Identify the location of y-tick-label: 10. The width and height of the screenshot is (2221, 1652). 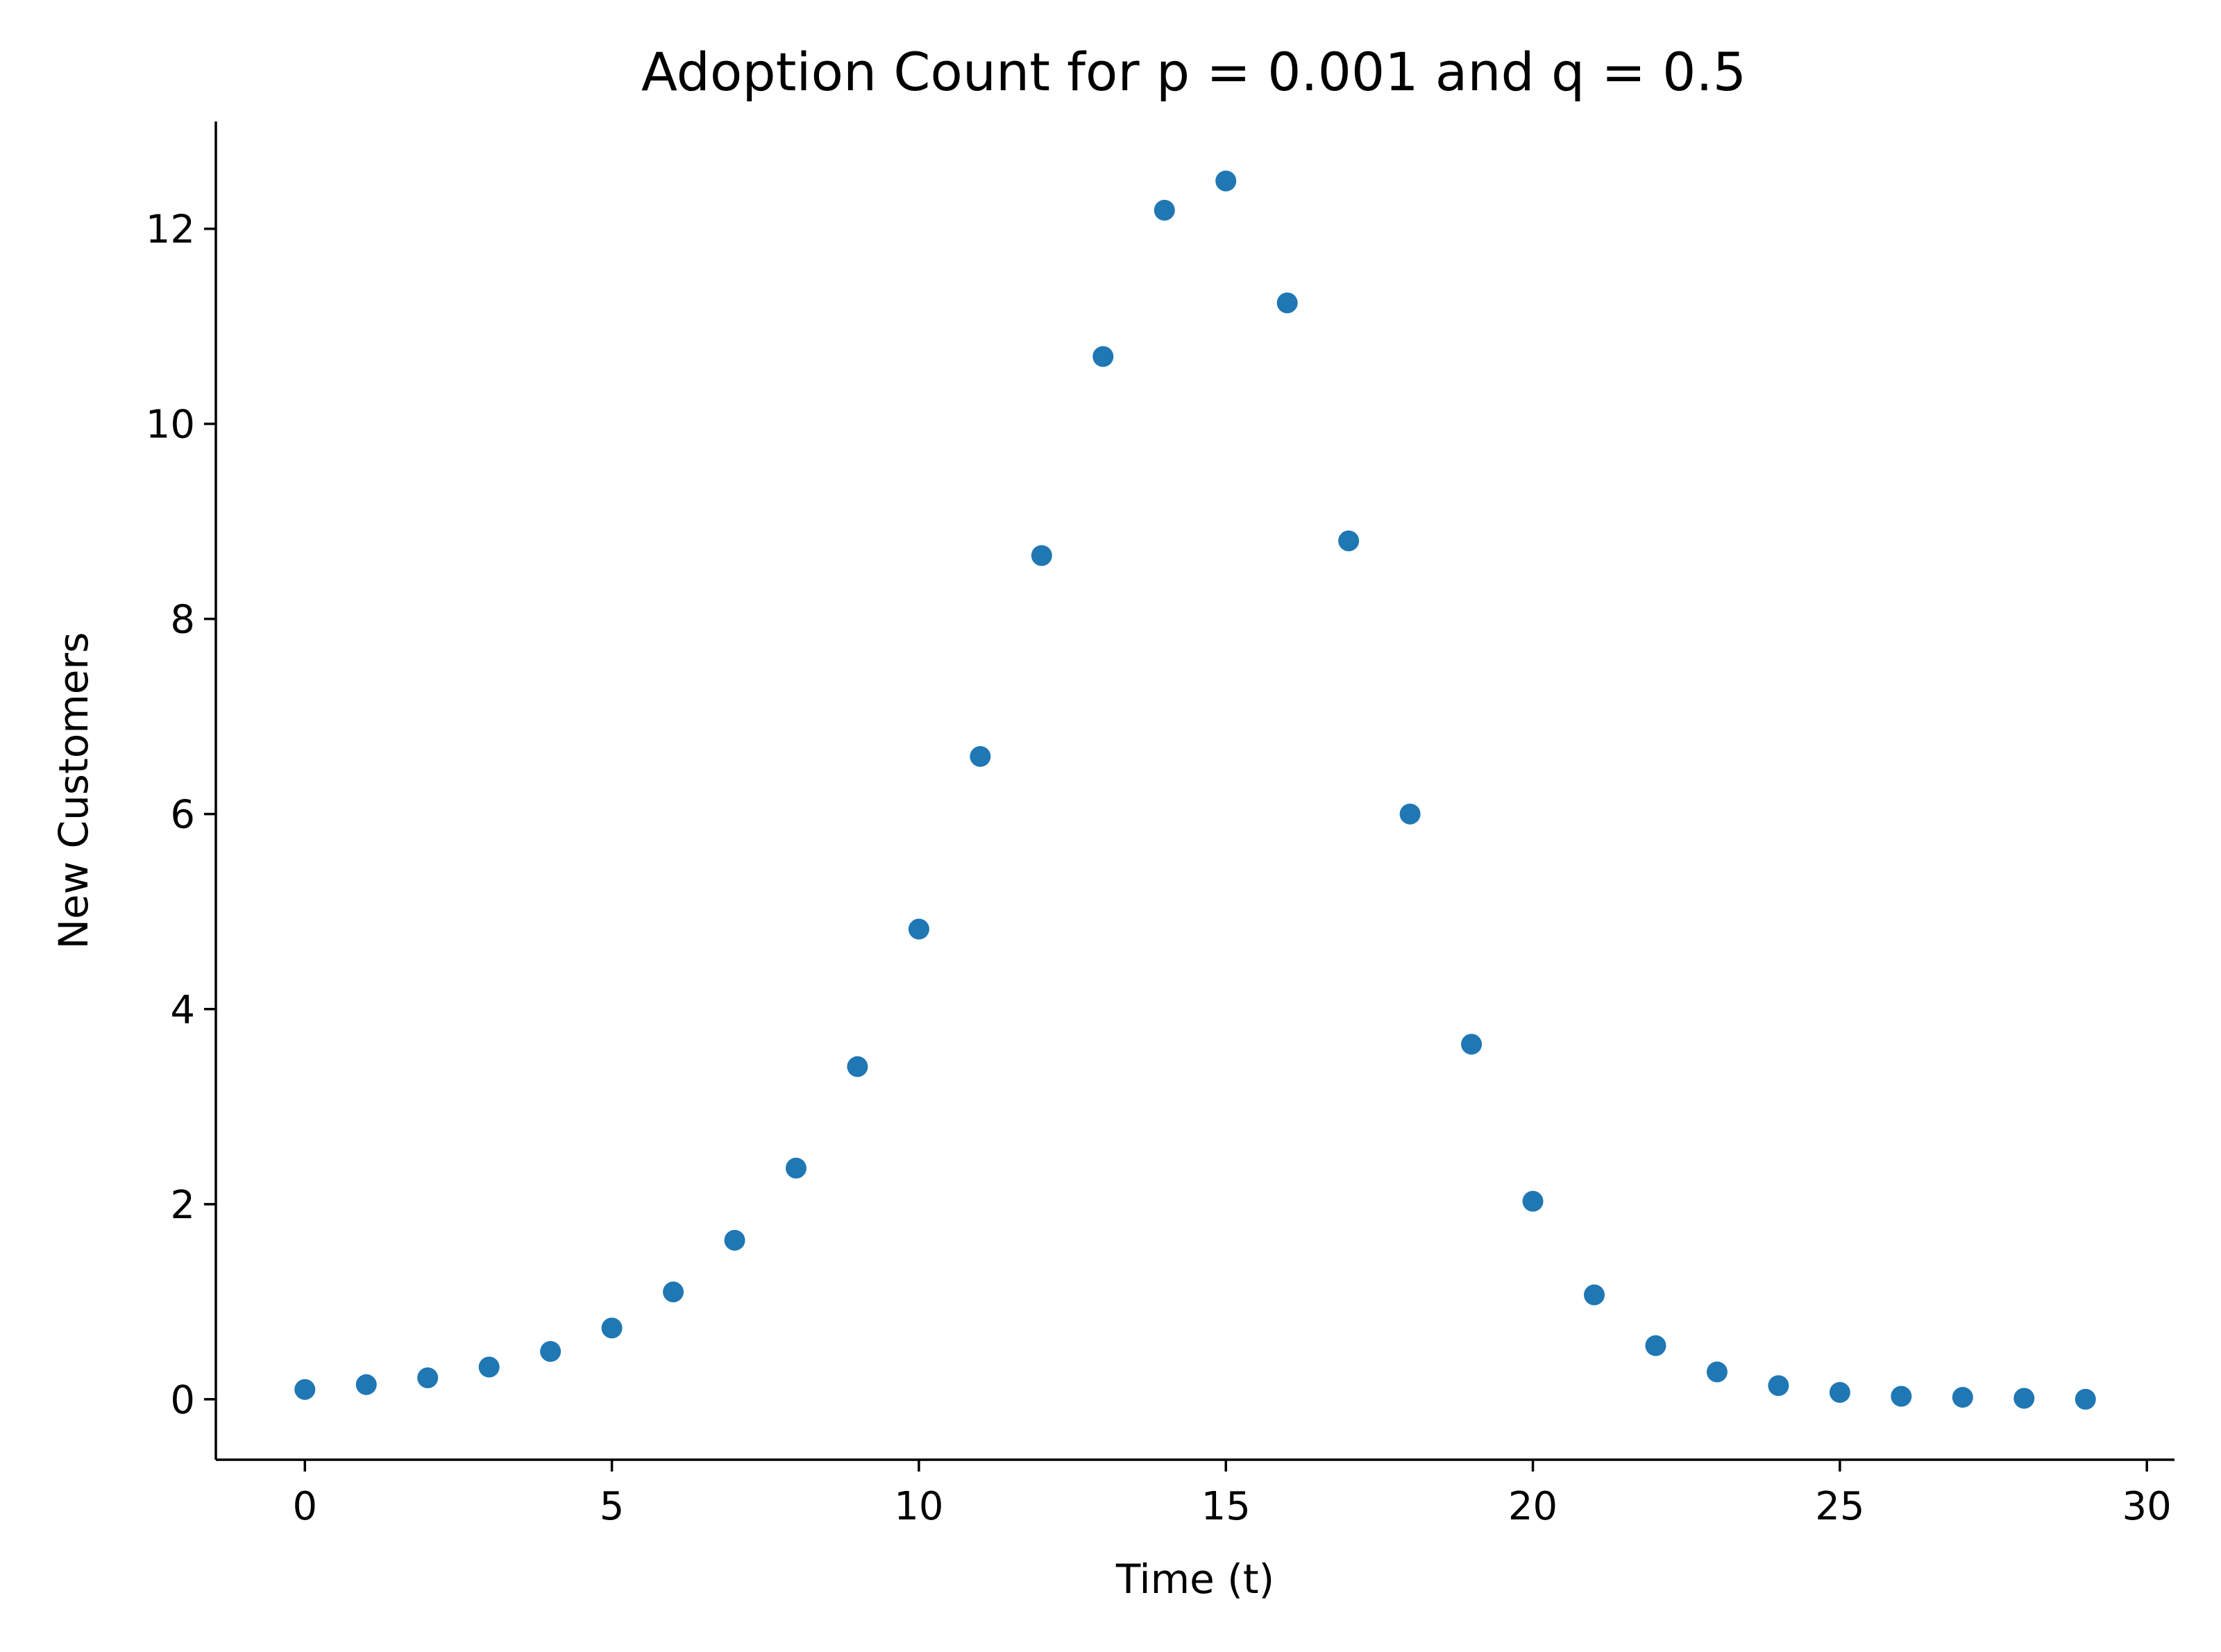
(171, 425).